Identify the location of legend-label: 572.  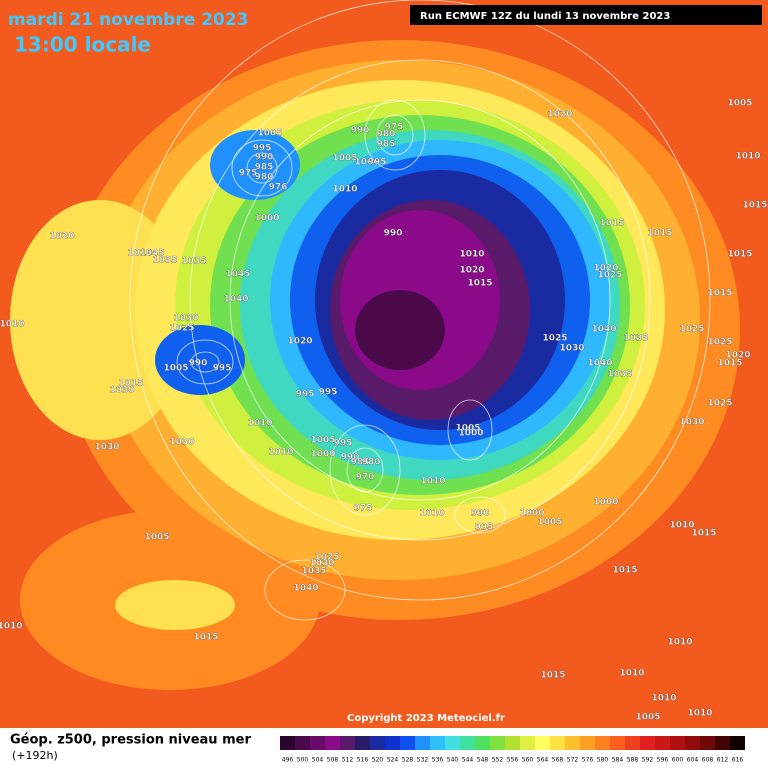
(573, 760).